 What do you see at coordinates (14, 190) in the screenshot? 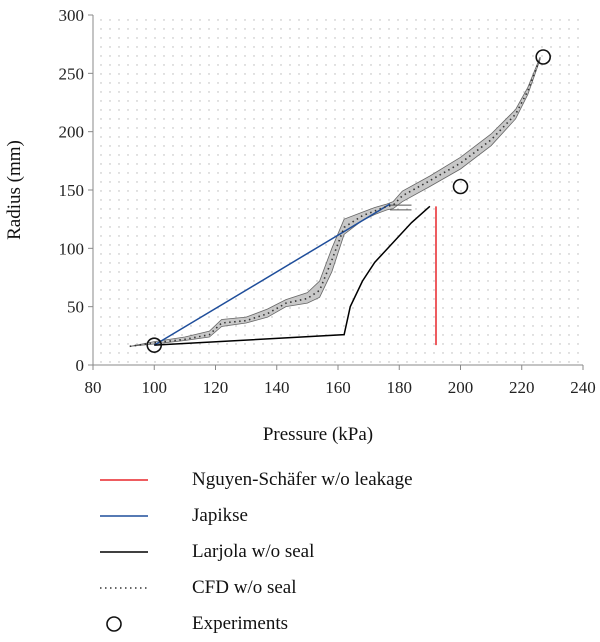
I see `y-axis-title: Radius (mm)` at bounding box center [14, 190].